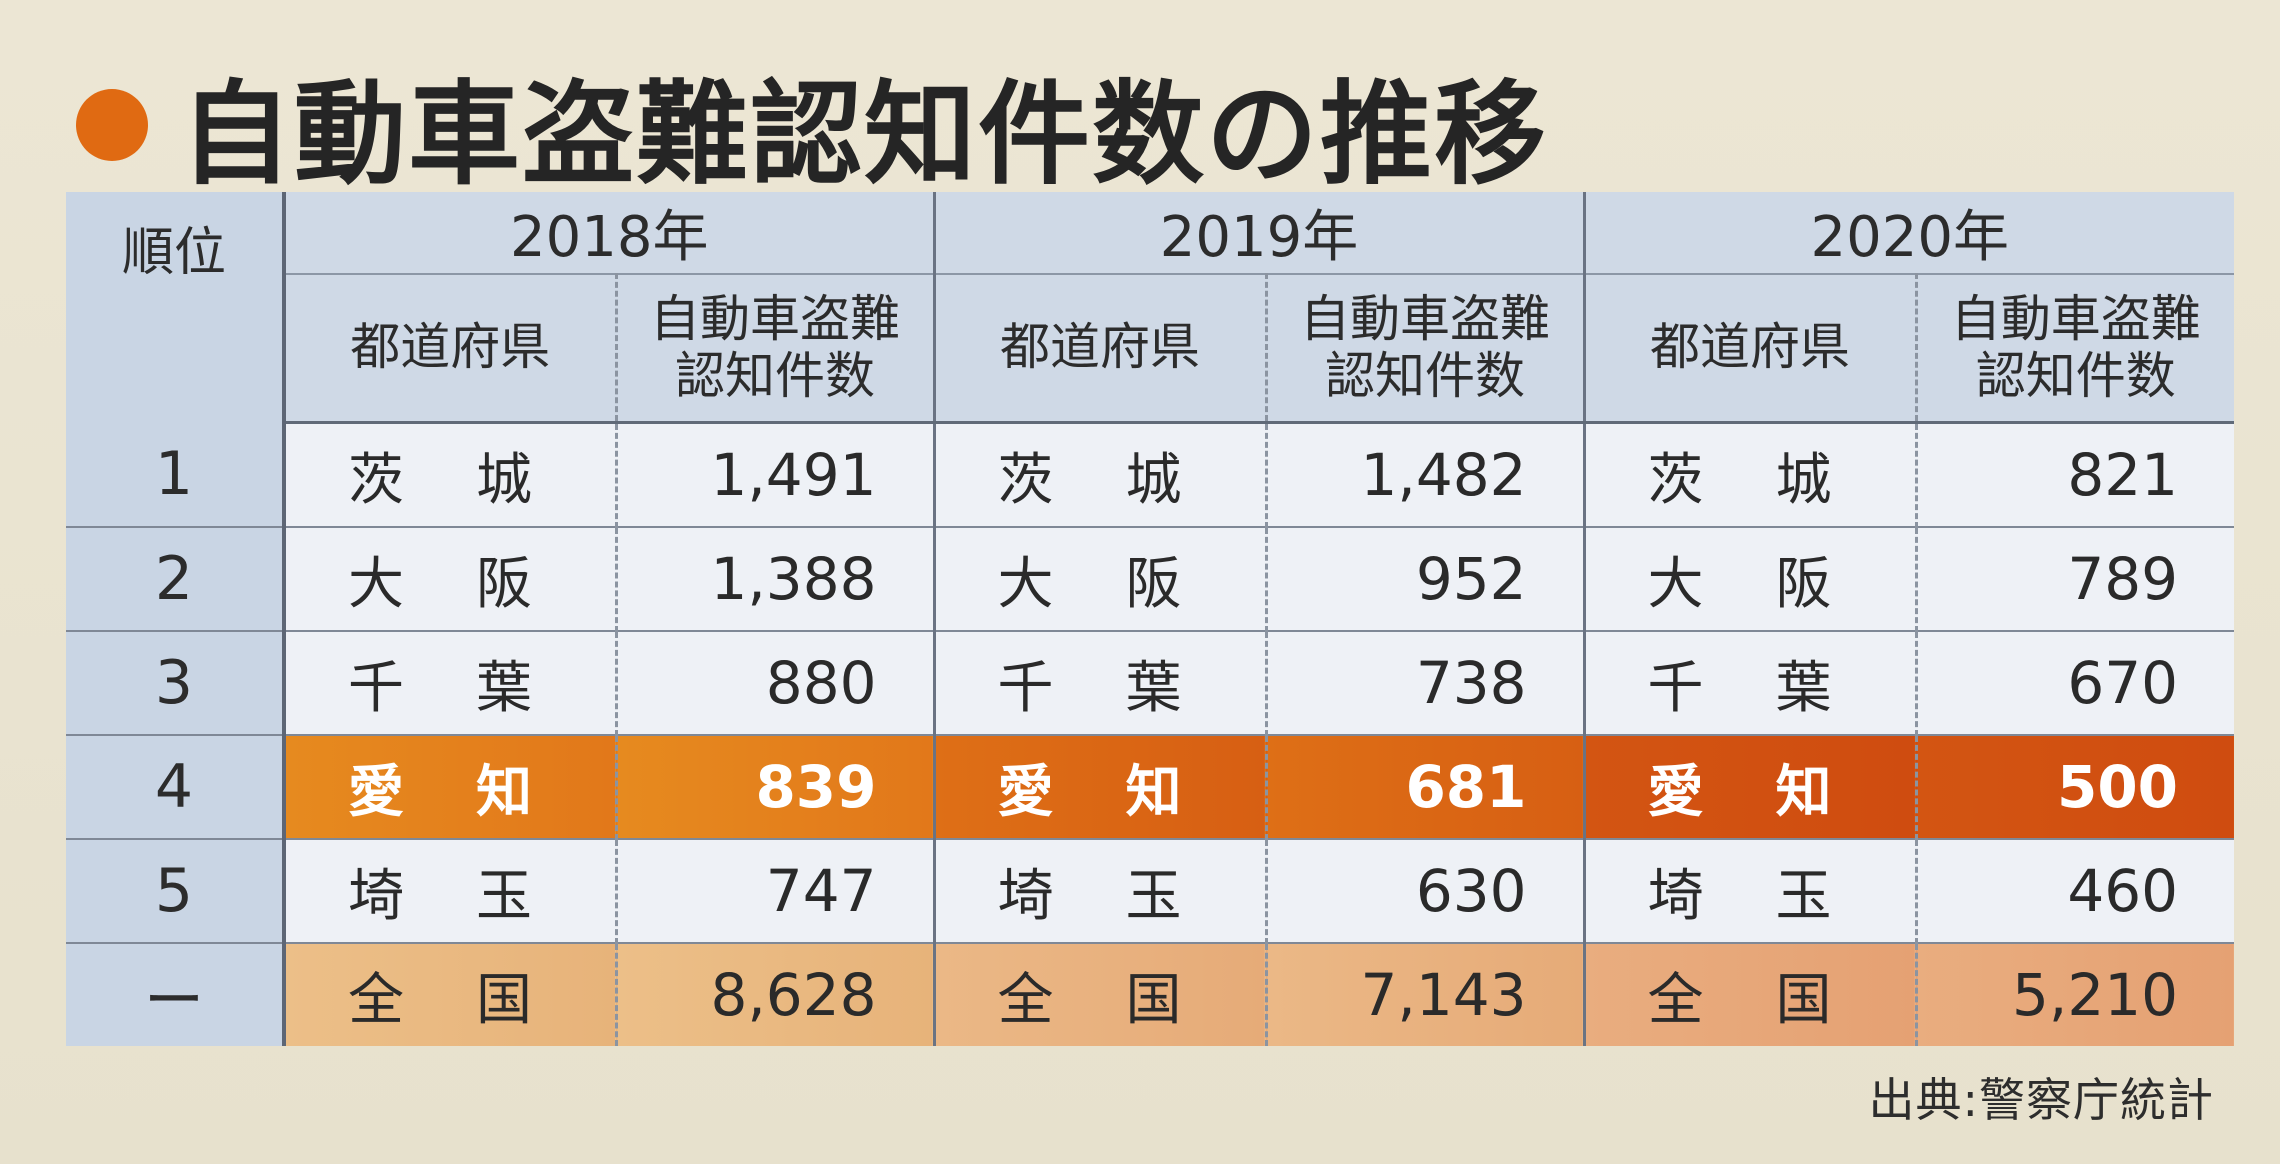  Describe the element at coordinates (176, 475) in the screenshot. I see `rank-cell: 1` at that location.